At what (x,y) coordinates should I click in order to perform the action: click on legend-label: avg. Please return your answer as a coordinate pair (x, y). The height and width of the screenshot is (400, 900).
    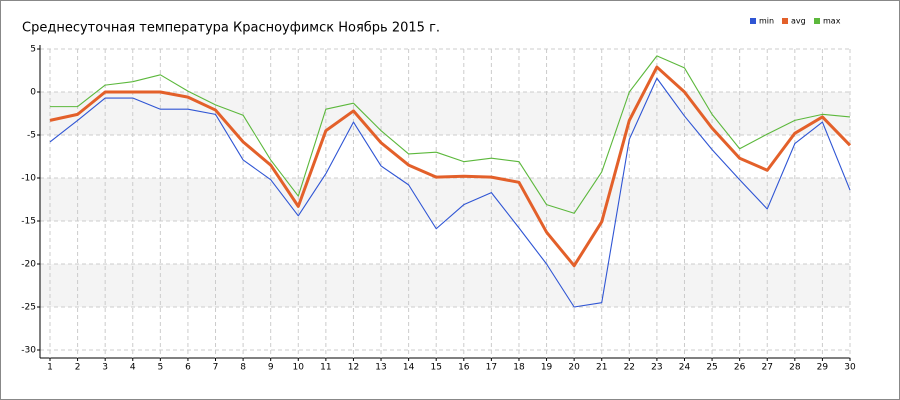
    Looking at the image, I should click on (798, 21).